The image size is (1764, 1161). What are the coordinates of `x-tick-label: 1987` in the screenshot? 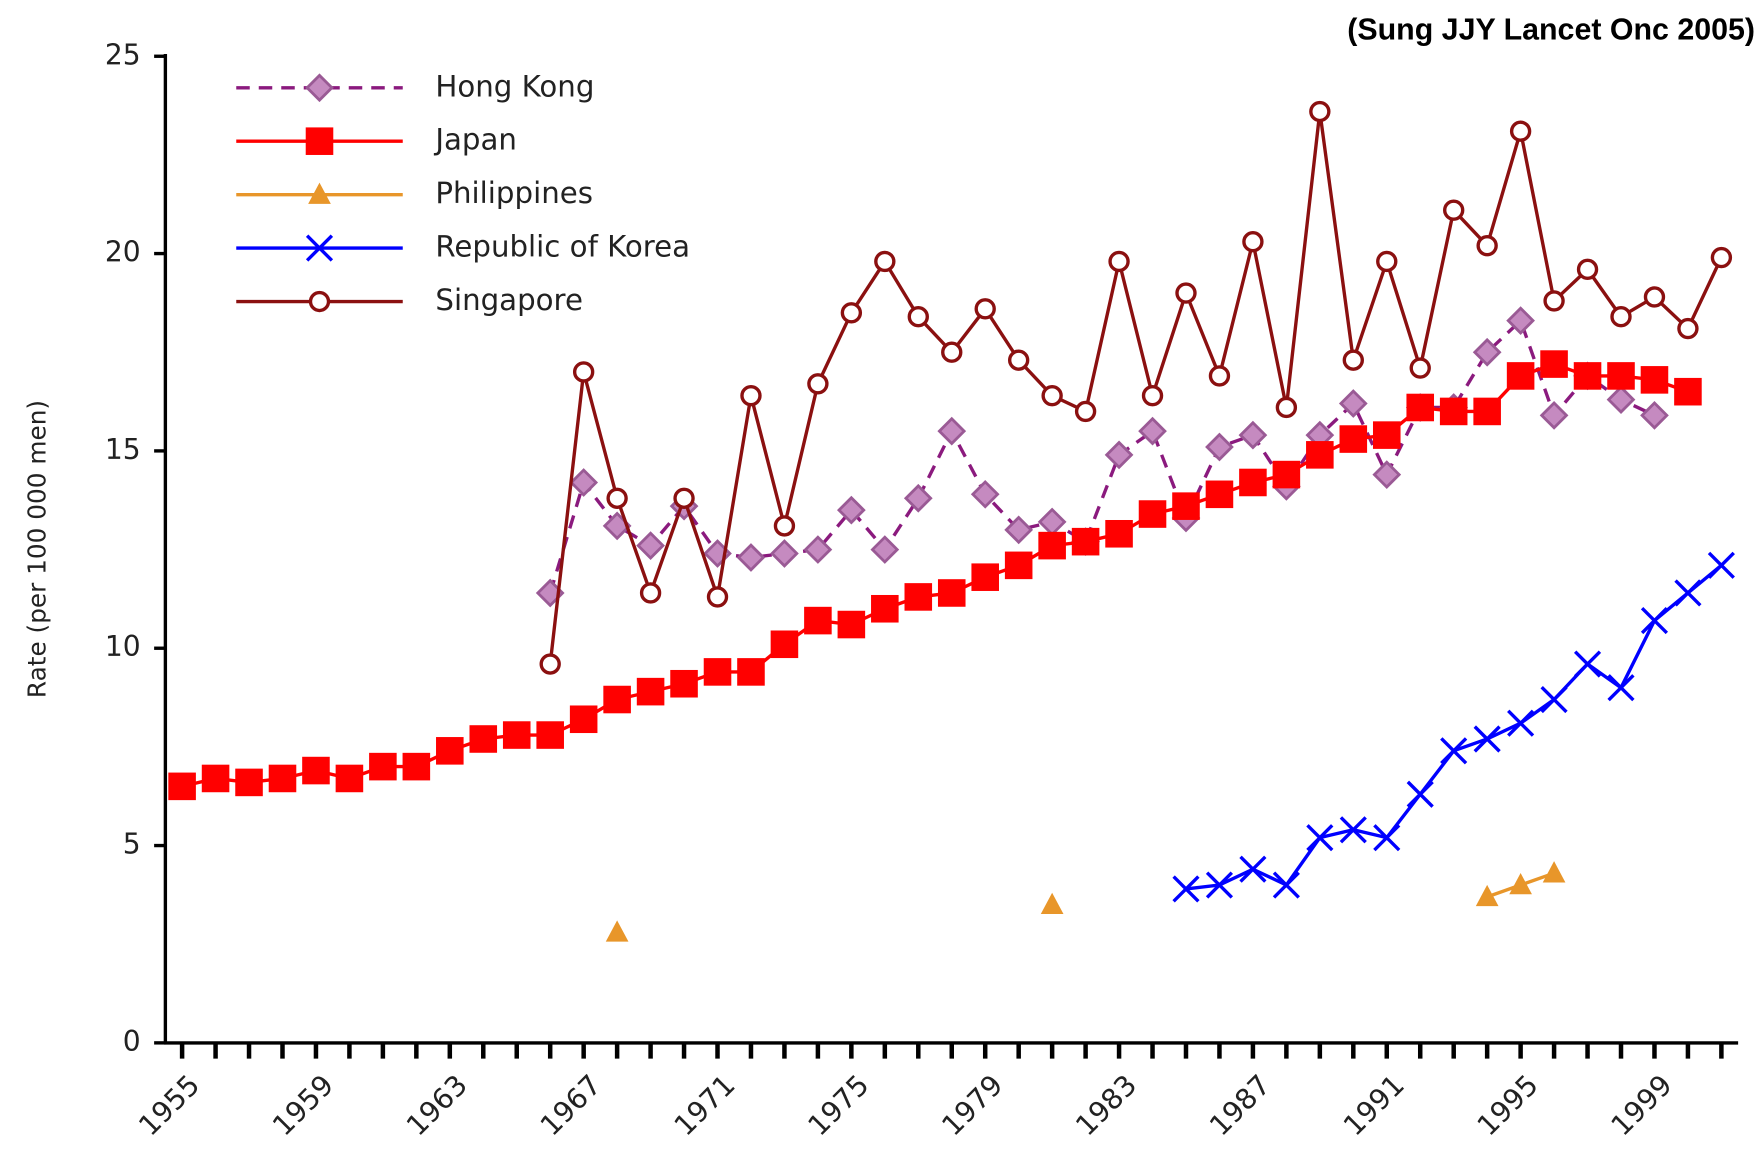 It's located at (1240, 1105).